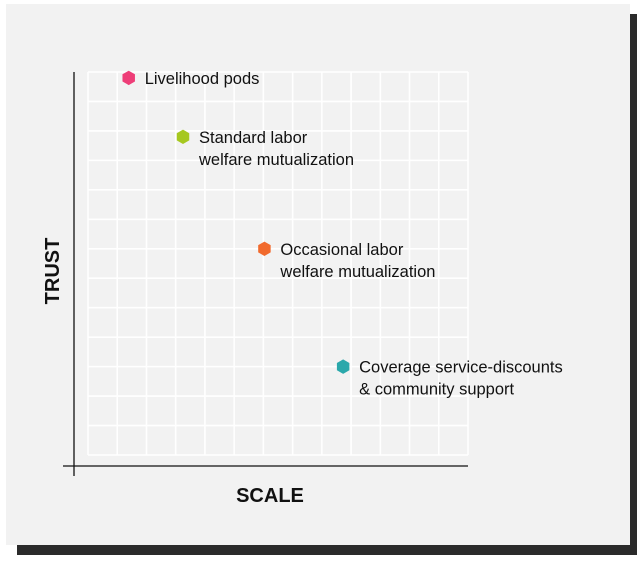 This screenshot has width=643, height=567. What do you see at coordinates (270, 496) in the screenshot?
I see `x-axis-title: SCALE` at bounding box center [270, 496].